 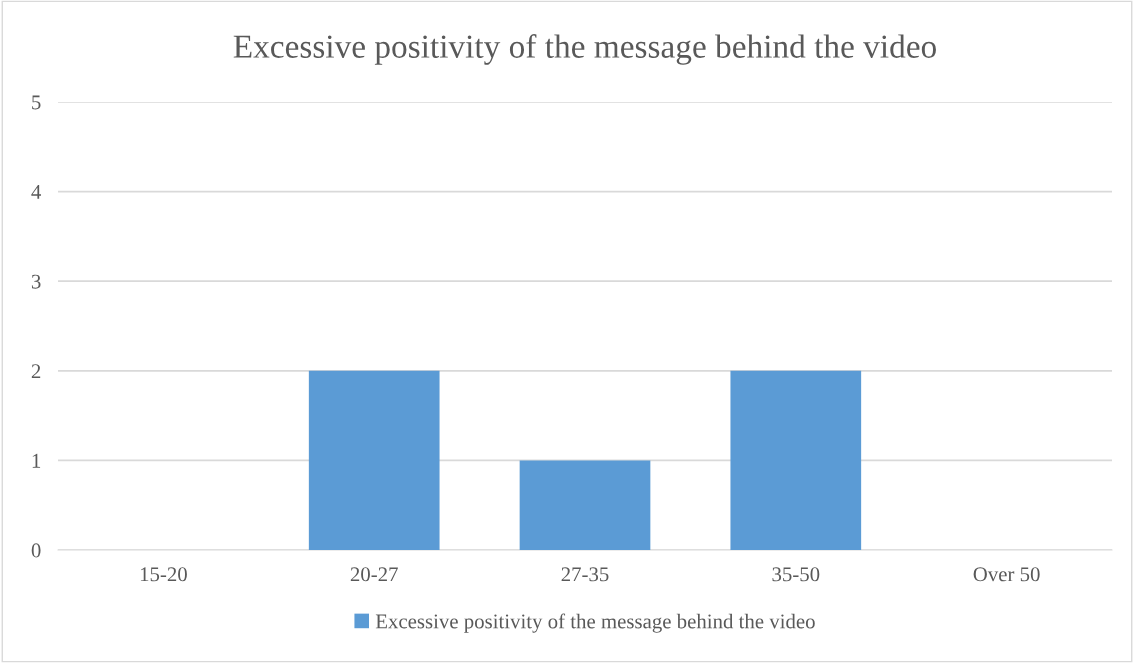 What do you see at coordinates (585, 574) in the screenshot?
I see `x-tick-label: 27-35` at bounding box center [585, 574].